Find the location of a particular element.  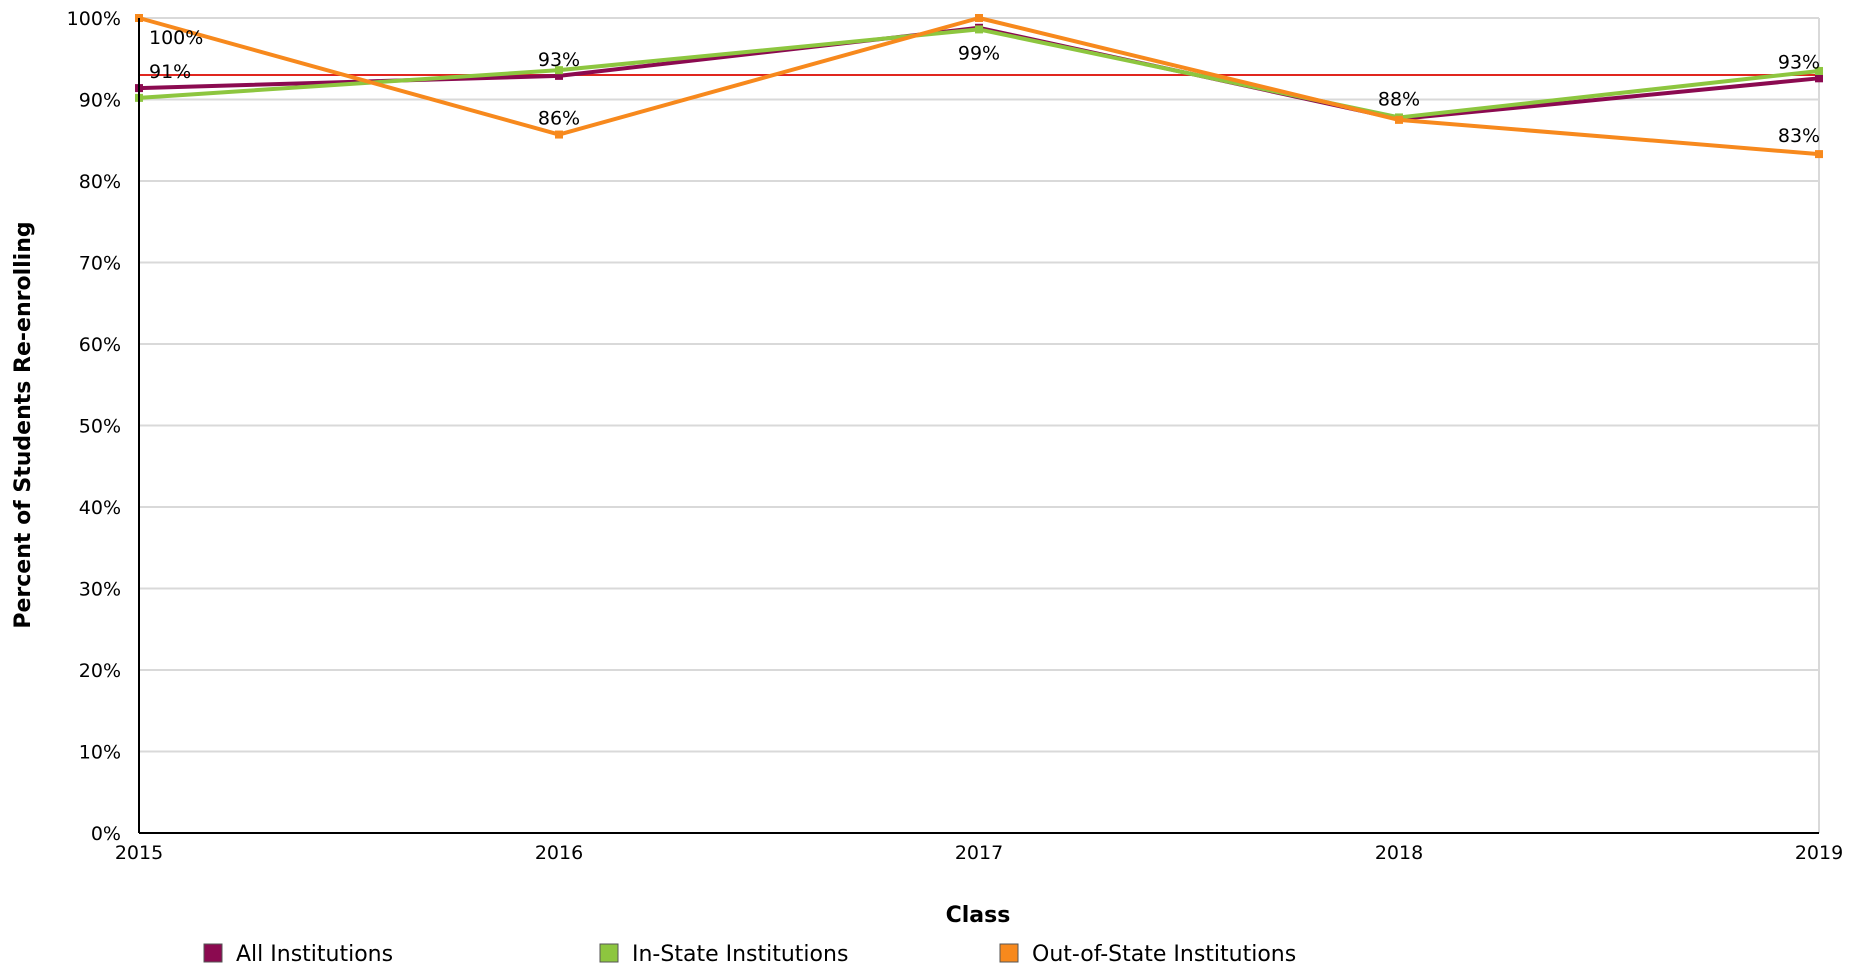

y-tick-label: 30% is located at coordinates (100, 590).